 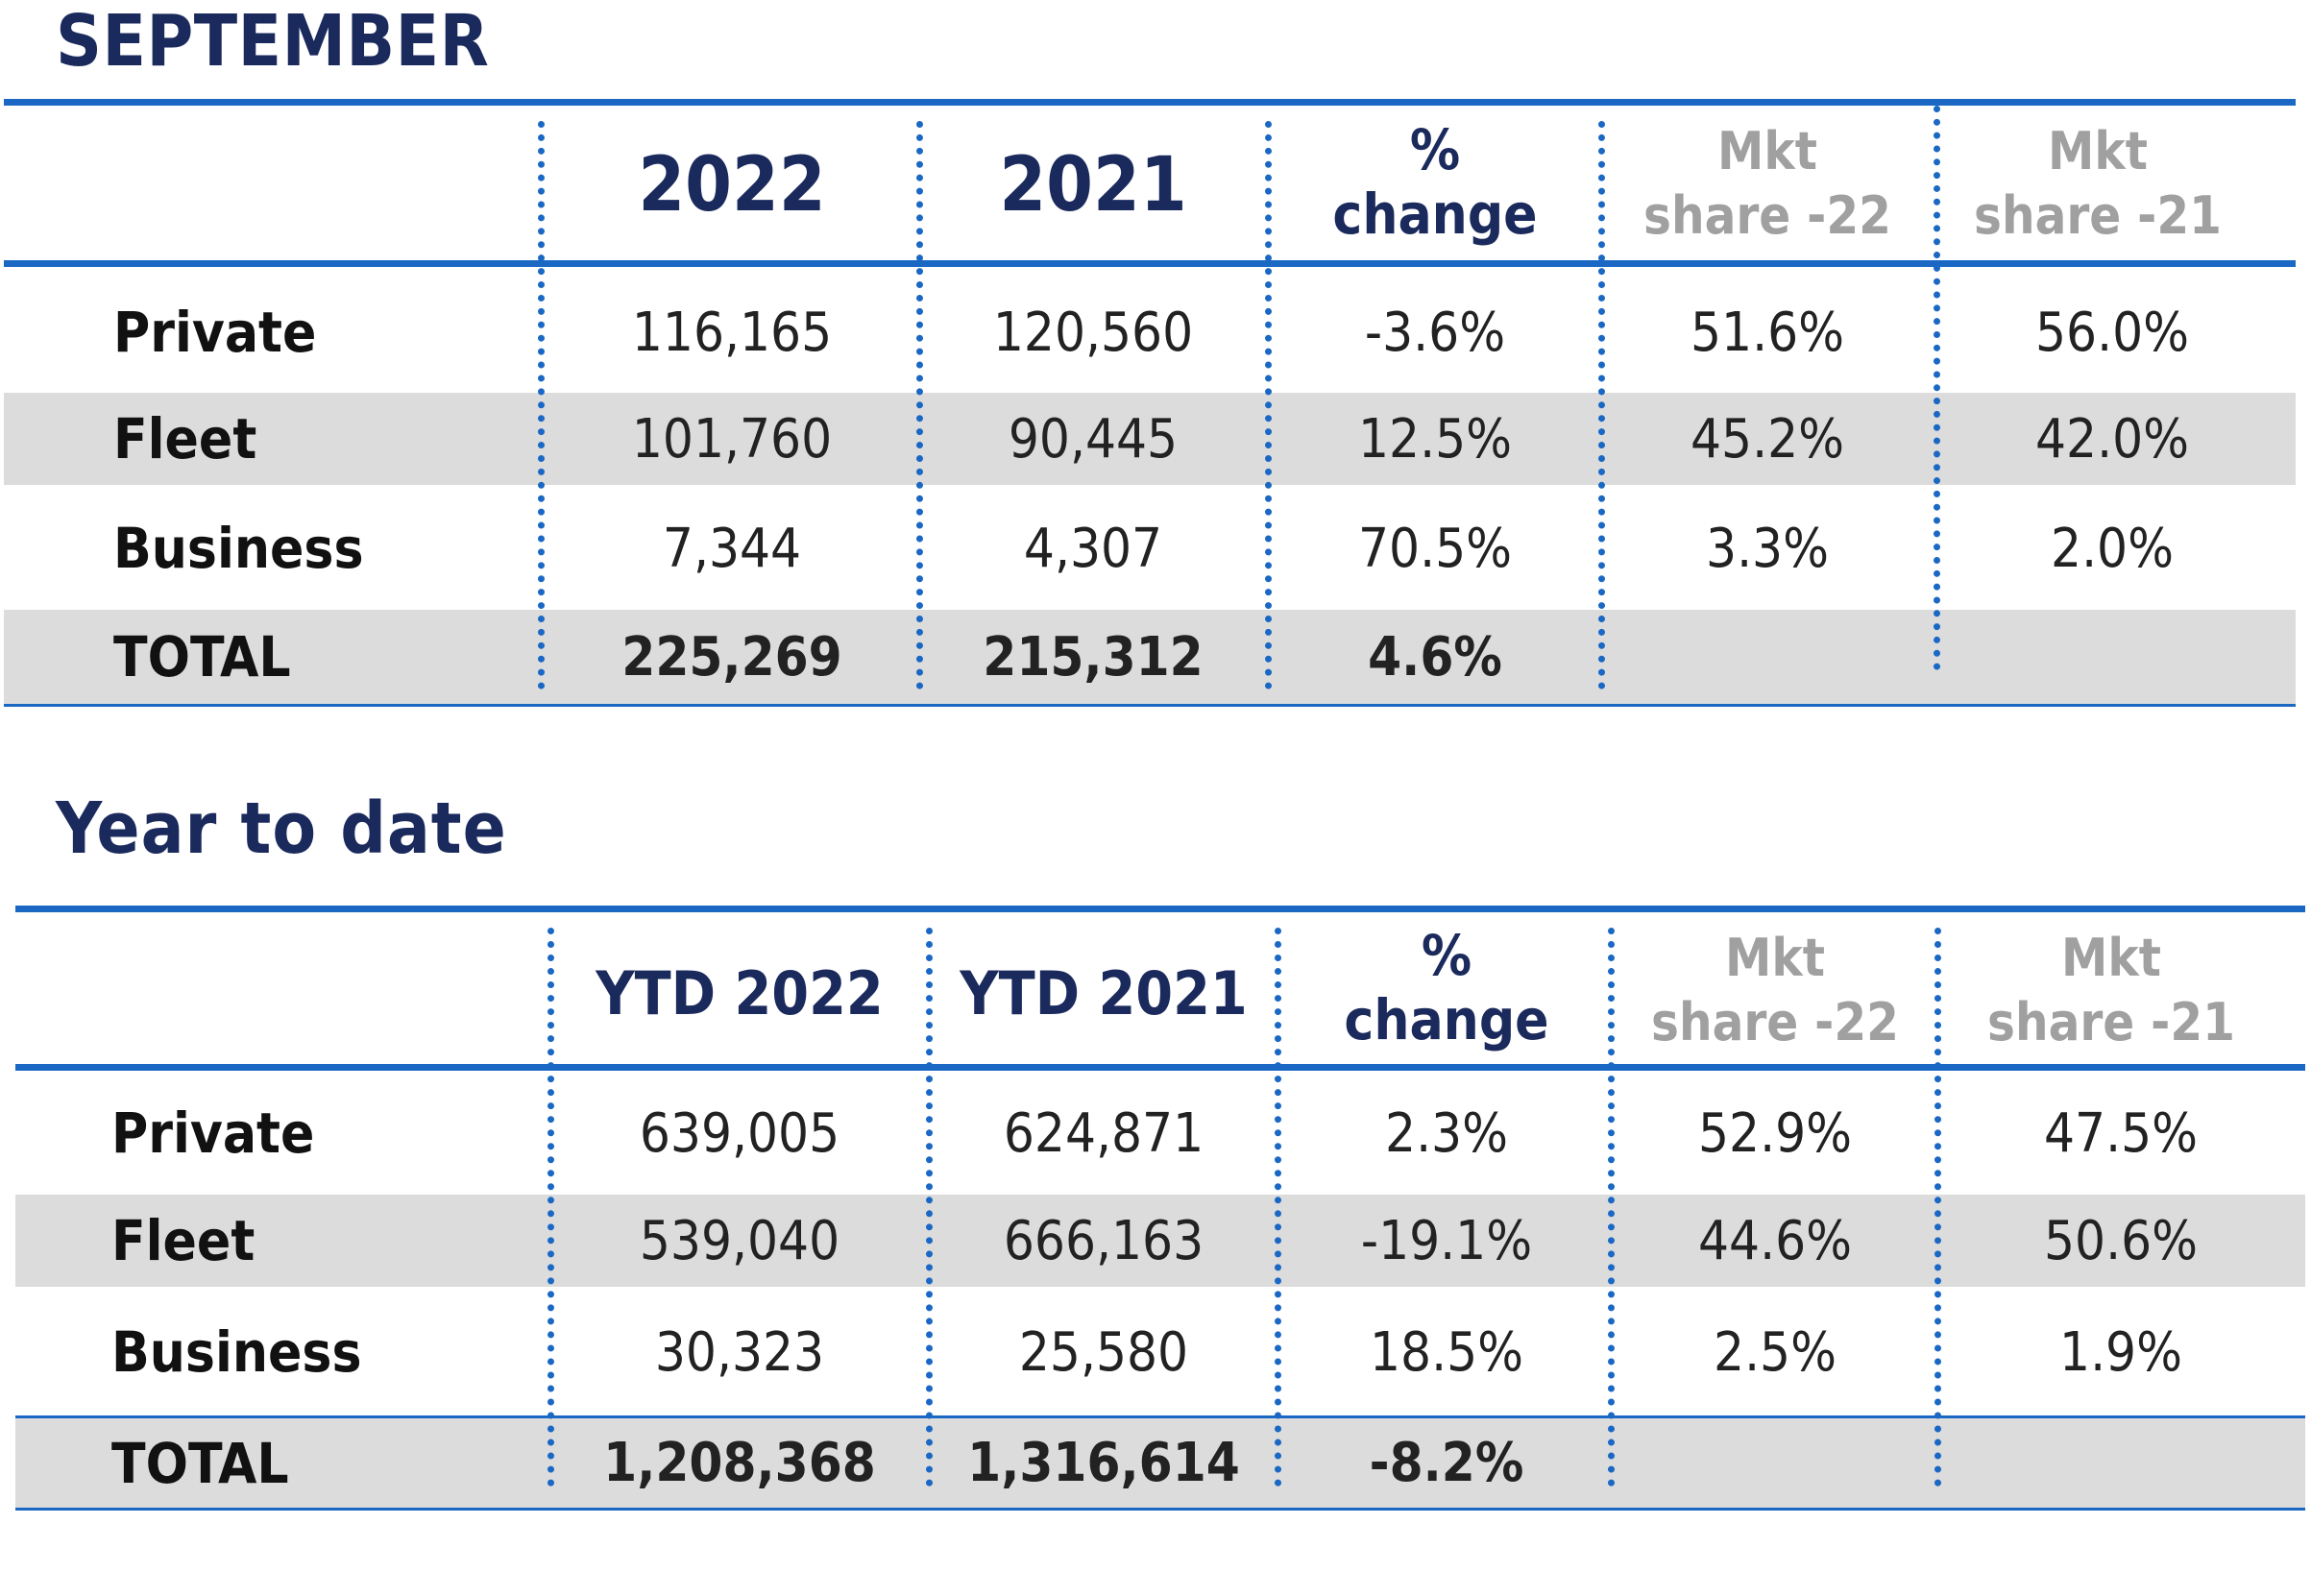 I want to click on cell-ytd-2022: 1,208,368, so click(x=739, y=1463).